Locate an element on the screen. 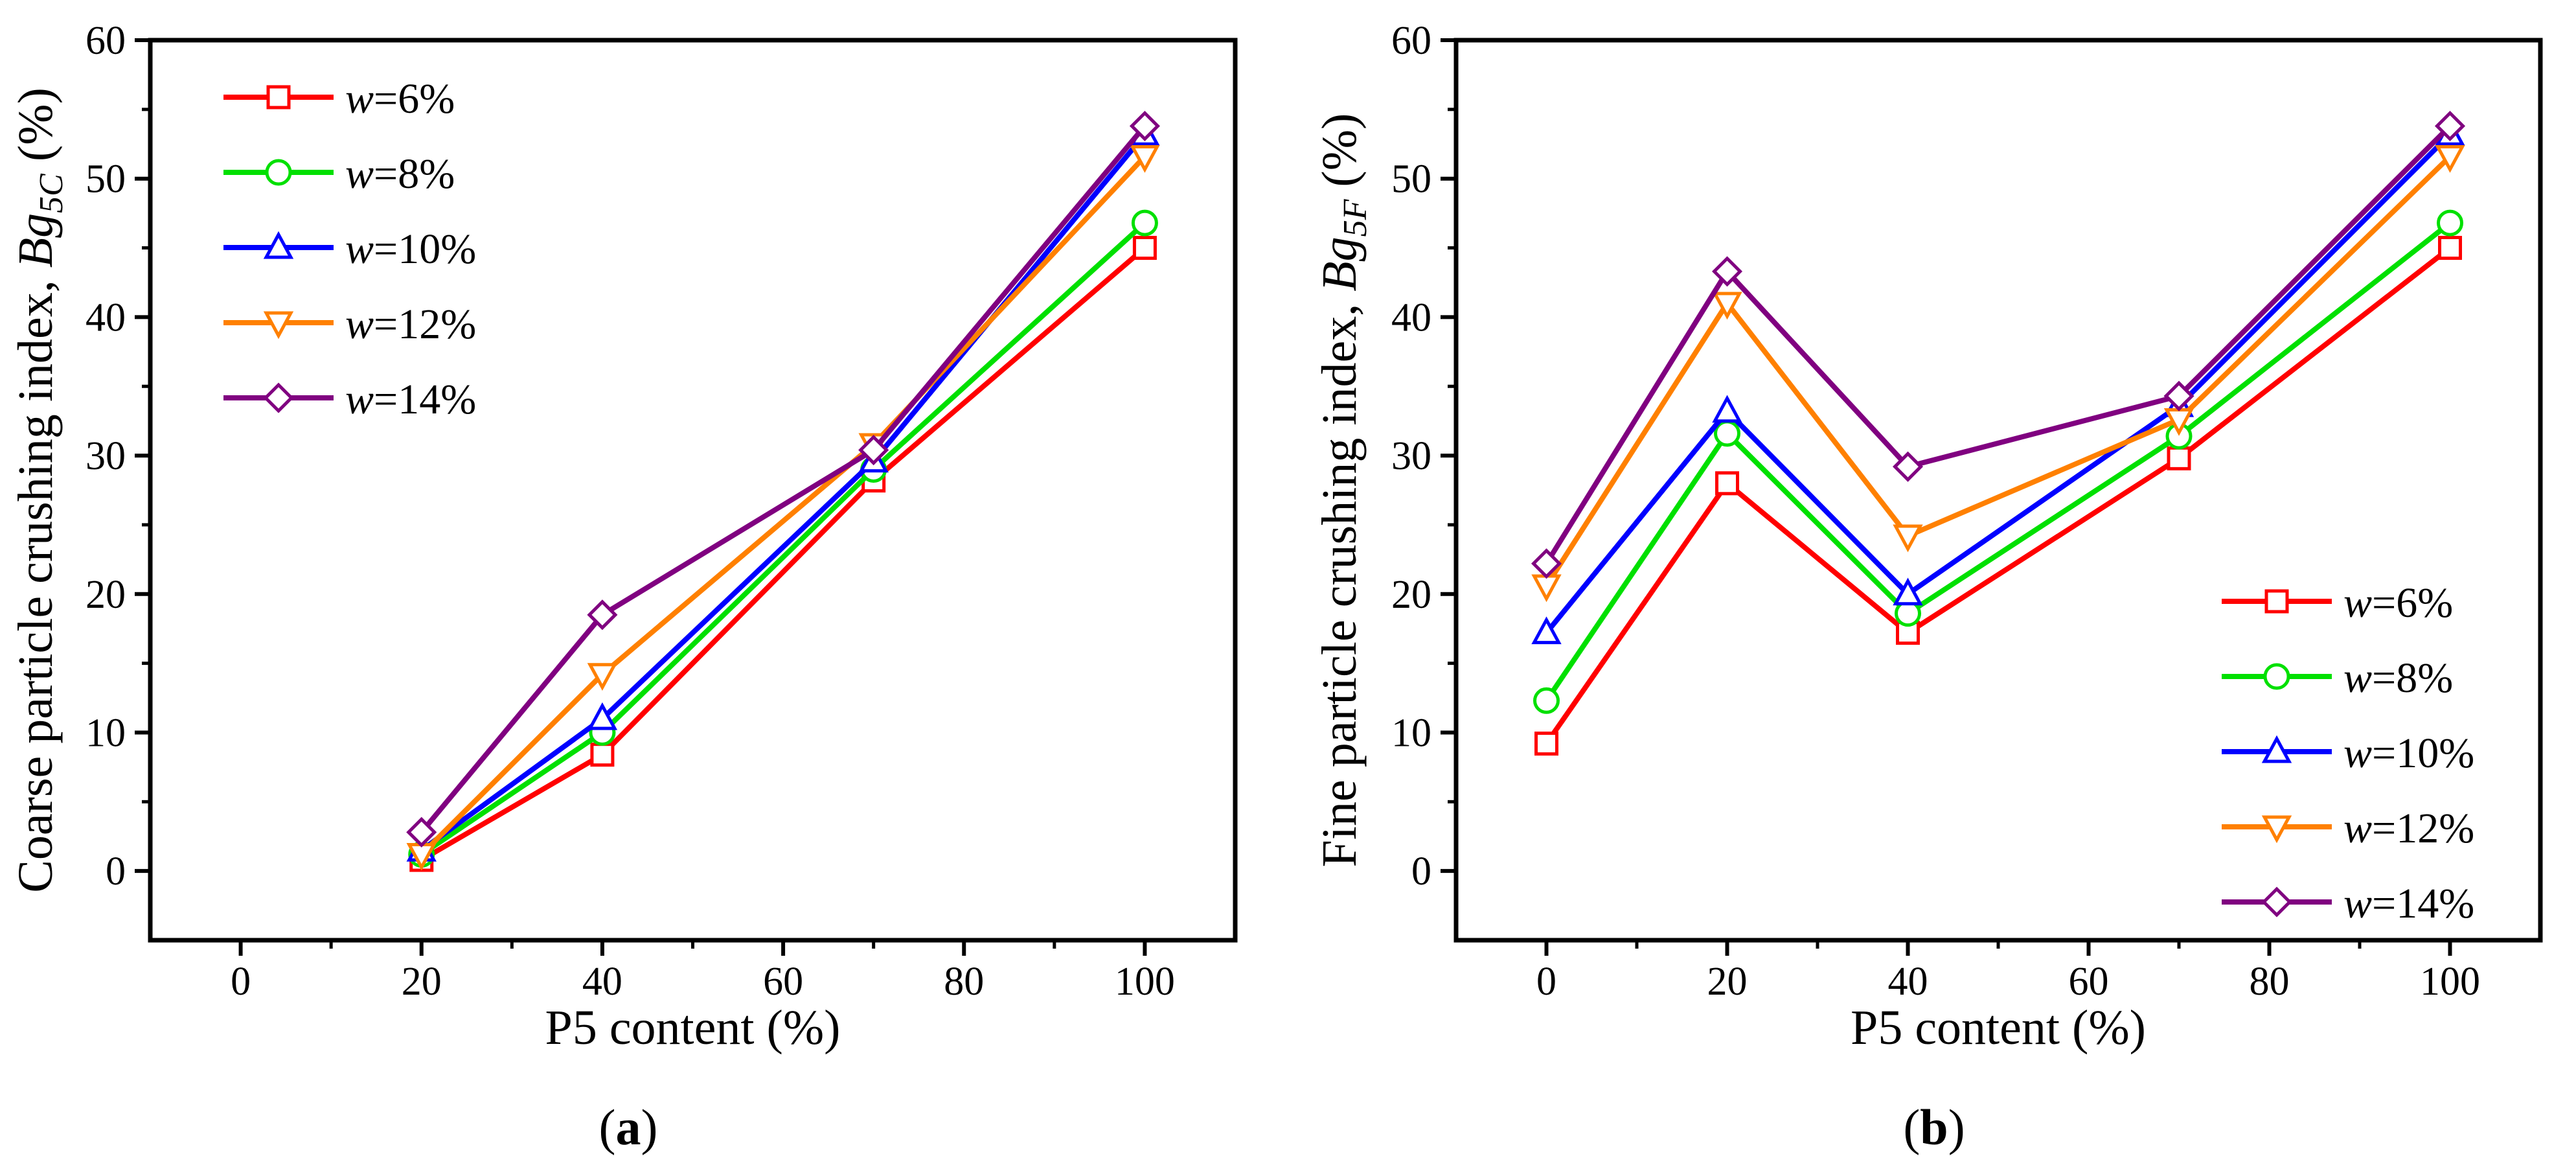  chart-b-y-label-unit: (%) is located at coordinates (1340, 156).